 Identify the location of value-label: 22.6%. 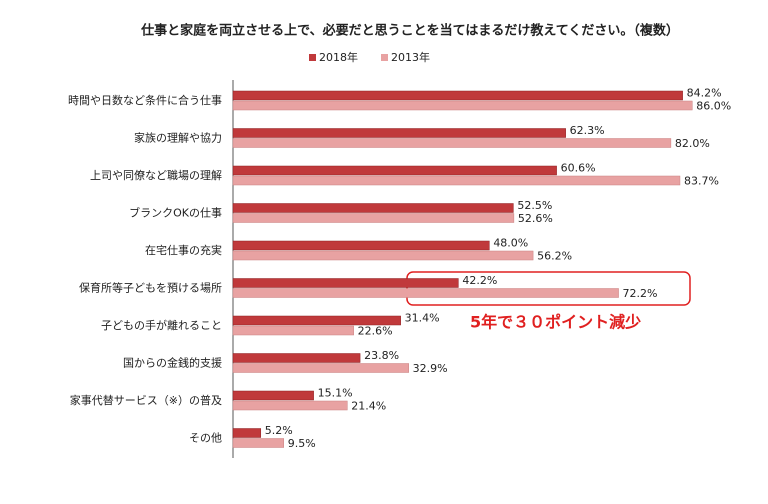
(375, 331).